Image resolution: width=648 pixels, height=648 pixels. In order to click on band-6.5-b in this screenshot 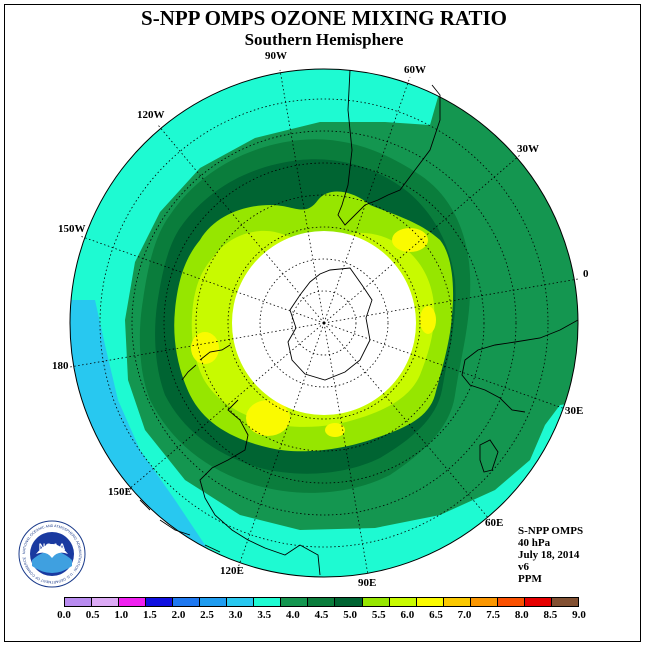, I will do `click(268, 418)`.